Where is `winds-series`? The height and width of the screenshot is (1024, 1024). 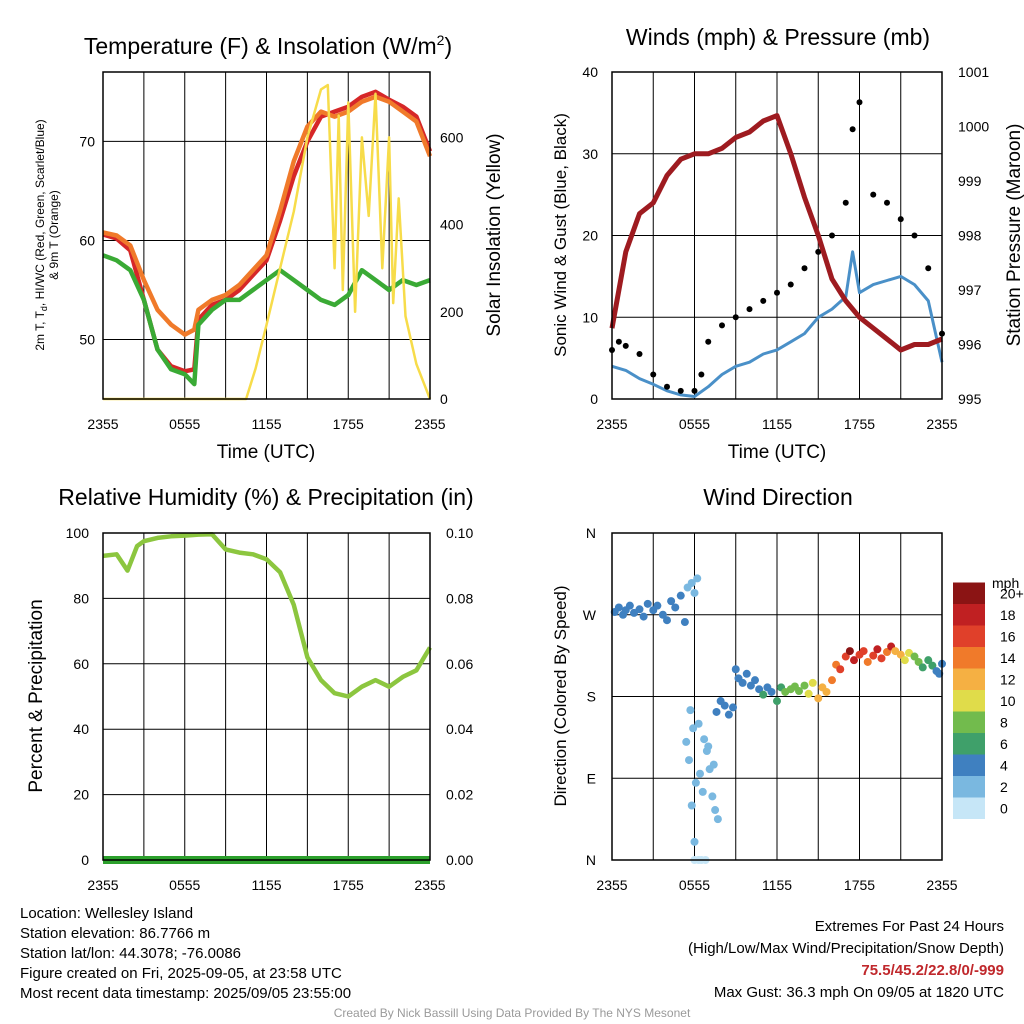 winds-series is located at coordinates (777, 248).